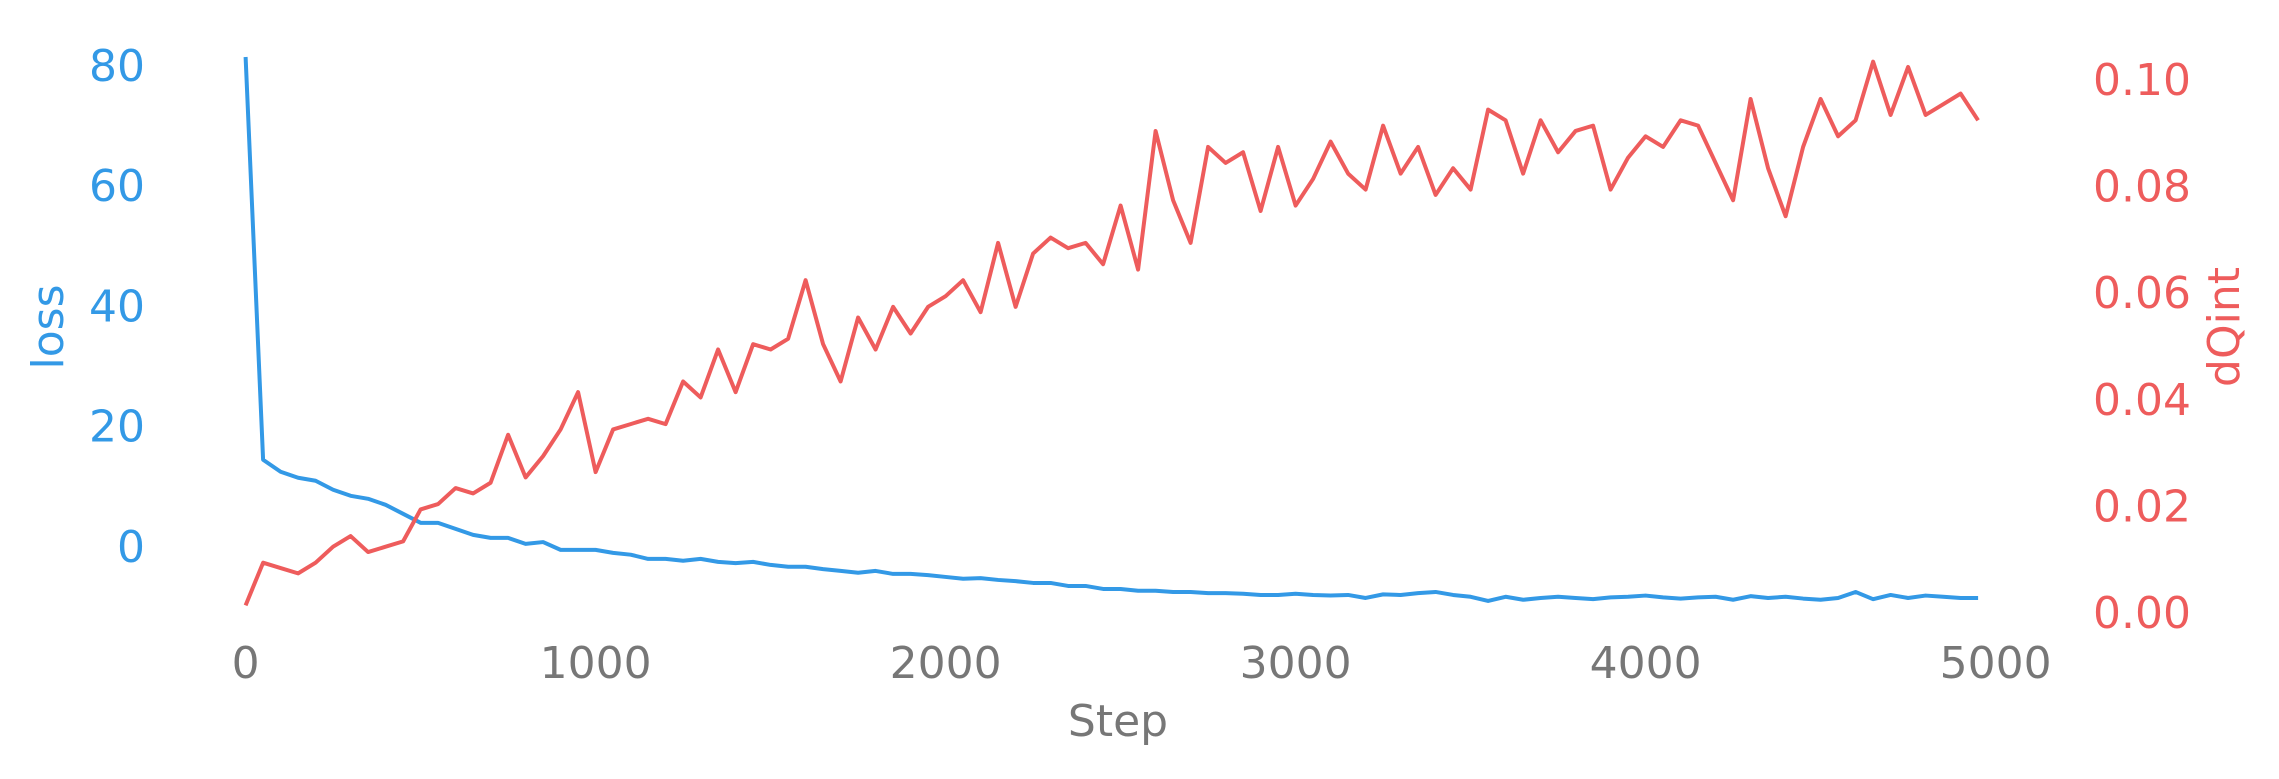 The height and width of the screenshot is (779, 2279). What do you see at coordinates (2142, 187) in the screenshot?
I see `y2-tick-label: 0.08` at bounding box center [2142, 187].